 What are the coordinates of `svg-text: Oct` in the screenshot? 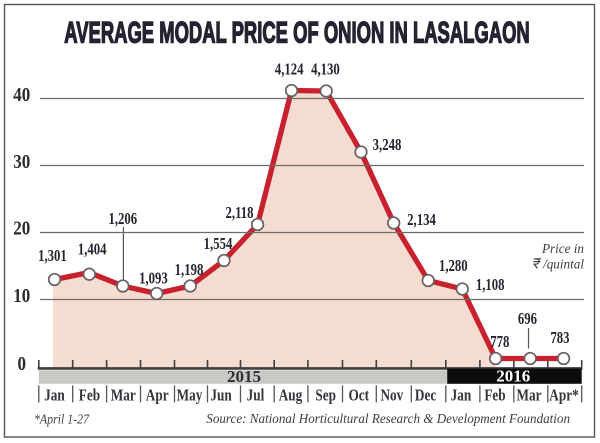 It's located at (358, 395).